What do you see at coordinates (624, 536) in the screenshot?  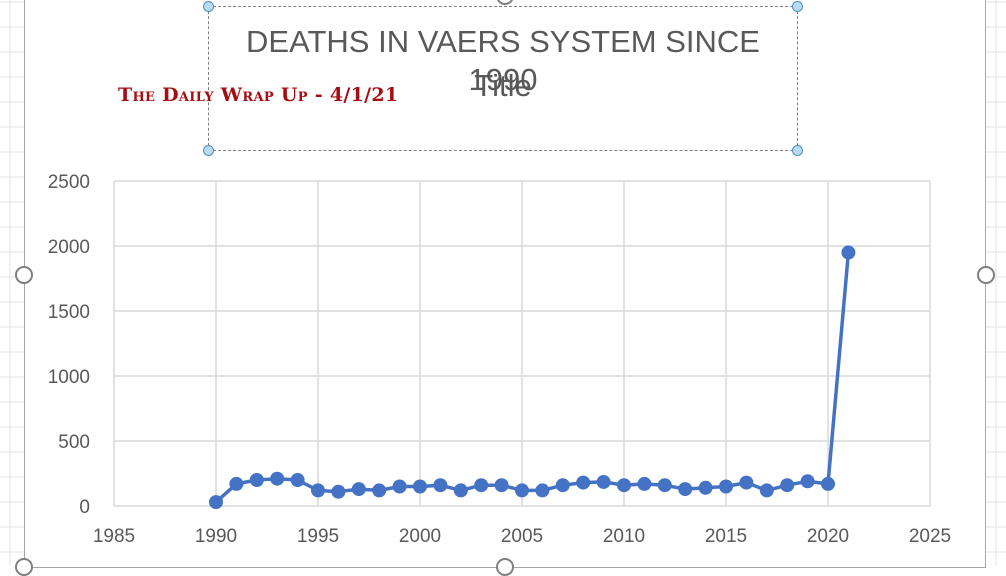 I see `x-tick-label: 2010` at bounding box center [624, 536].